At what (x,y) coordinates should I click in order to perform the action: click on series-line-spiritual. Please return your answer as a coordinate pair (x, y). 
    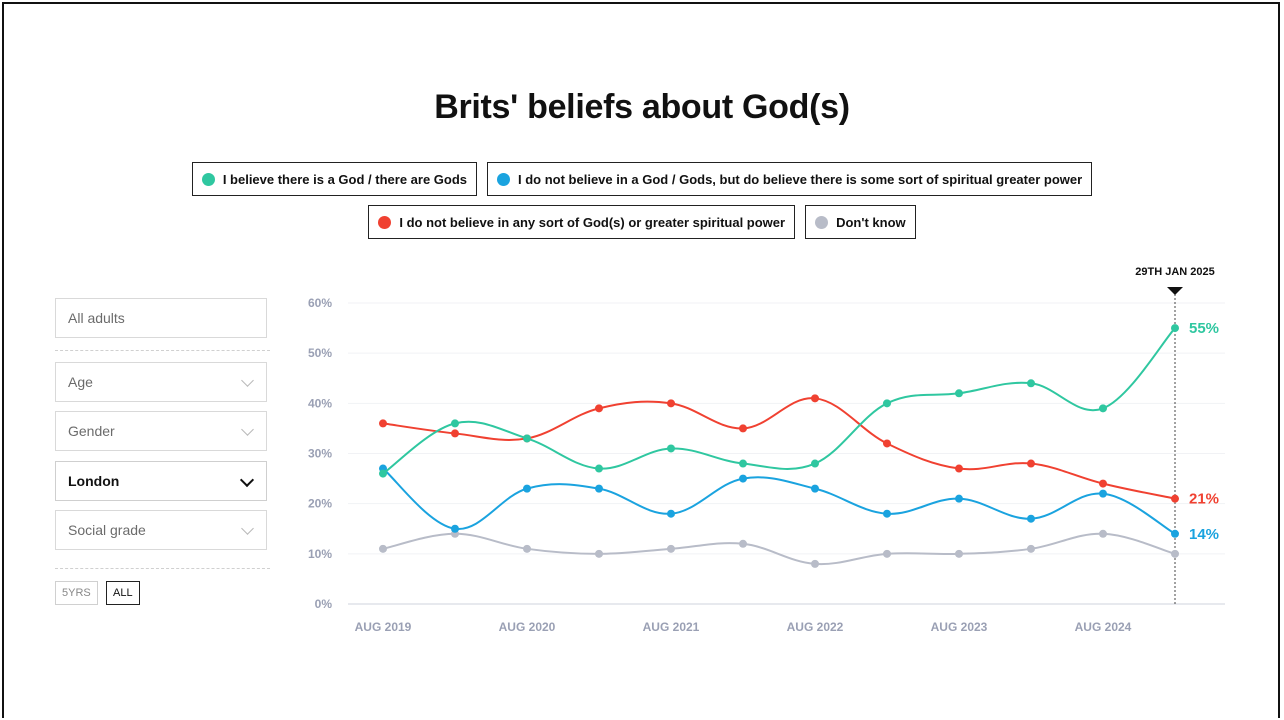
    Looking at the image, I should click on (779, 501).